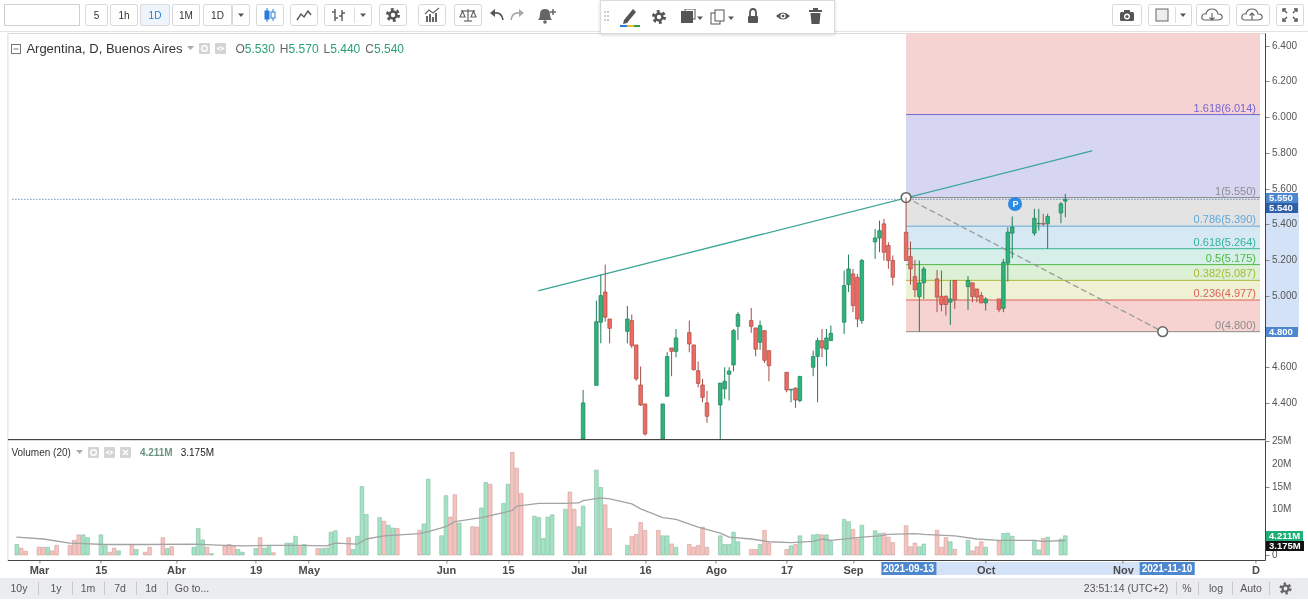 Image resolution: width=1308 pixels, height=602 pixels. Describe the element at coordinates (787, 569) in the screenshot. I see `x-tick-label: 17` at that location.